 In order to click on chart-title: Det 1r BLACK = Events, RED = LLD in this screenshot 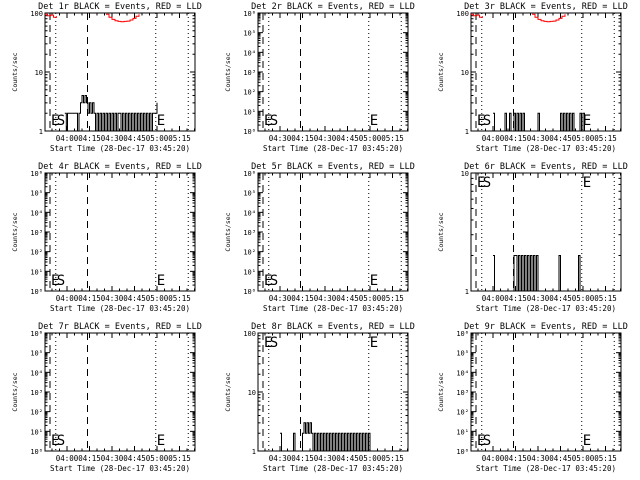, I will do `click(120, 7)`.